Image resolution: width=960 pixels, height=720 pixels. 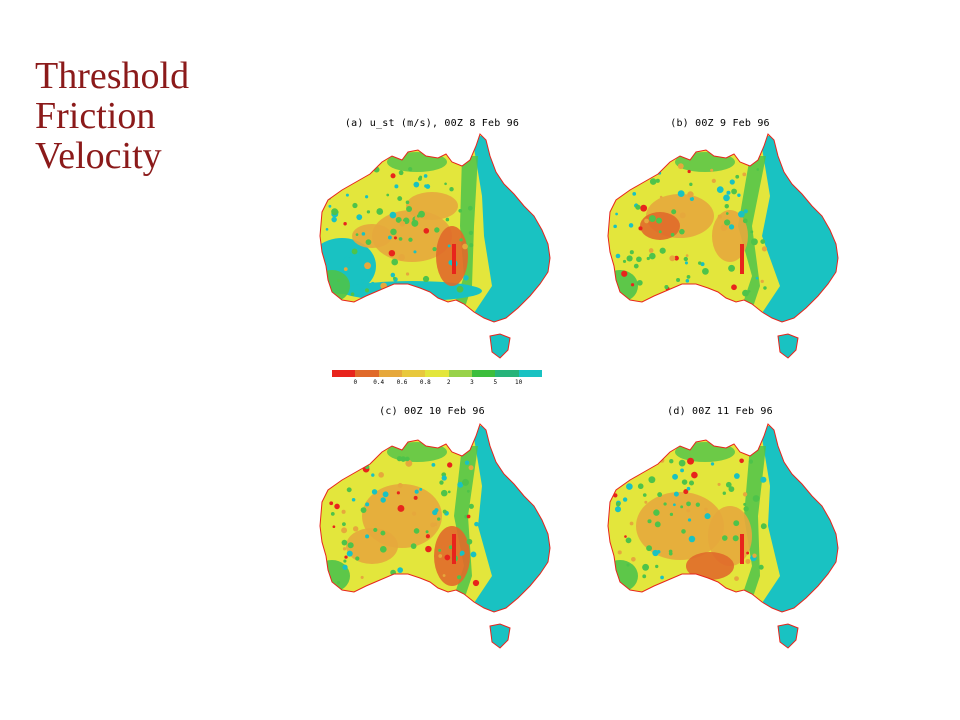 I want to click on colorbar-tick-label: 0.8, so click(x=425, y=382).